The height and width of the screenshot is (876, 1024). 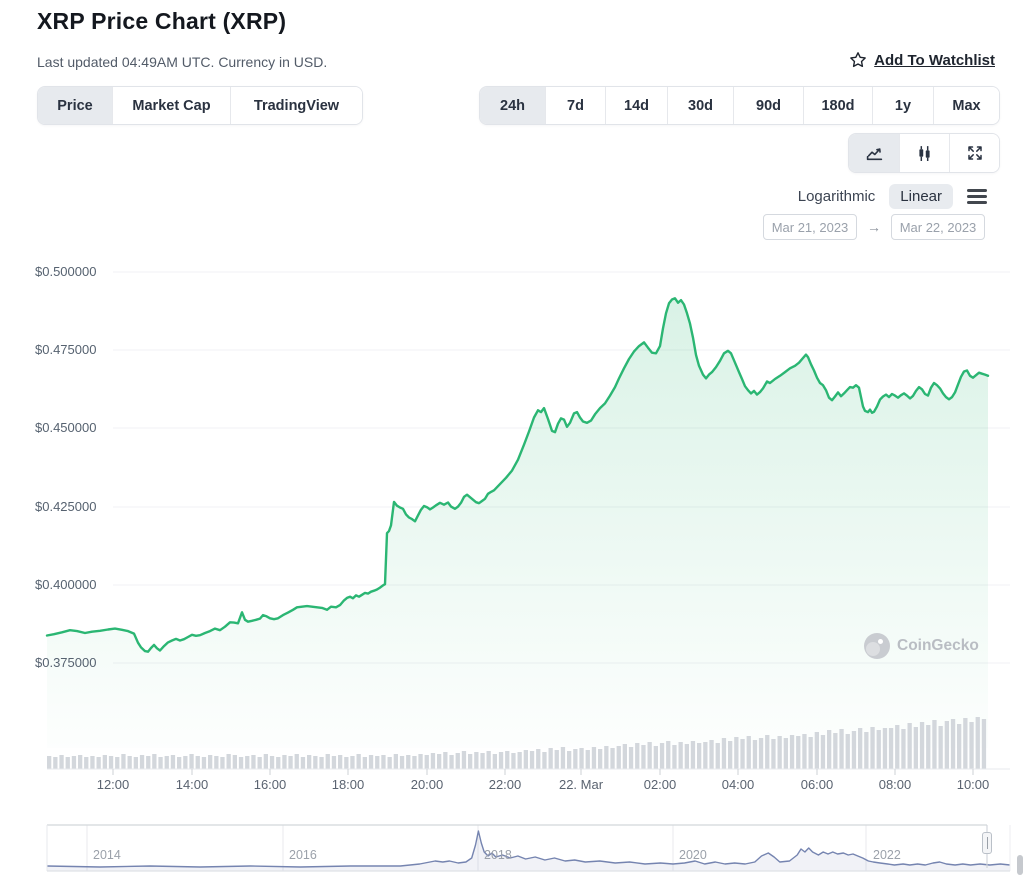 I want to click on scrollbar-thumb, so click(x=1020, y=865).